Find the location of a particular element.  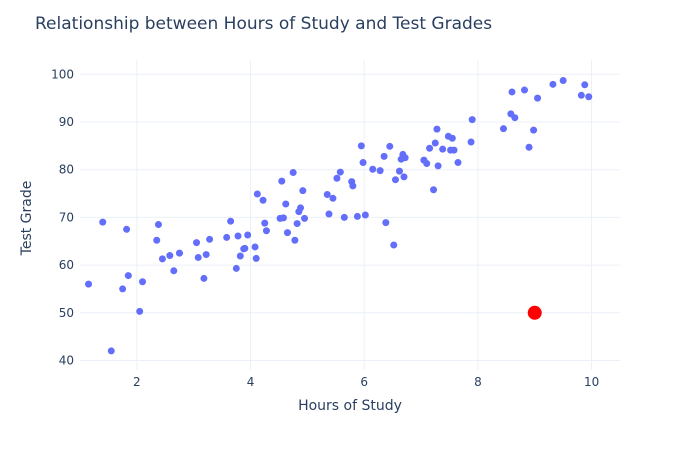

y-tick-label: 90 is located at coordinates (66, 122).